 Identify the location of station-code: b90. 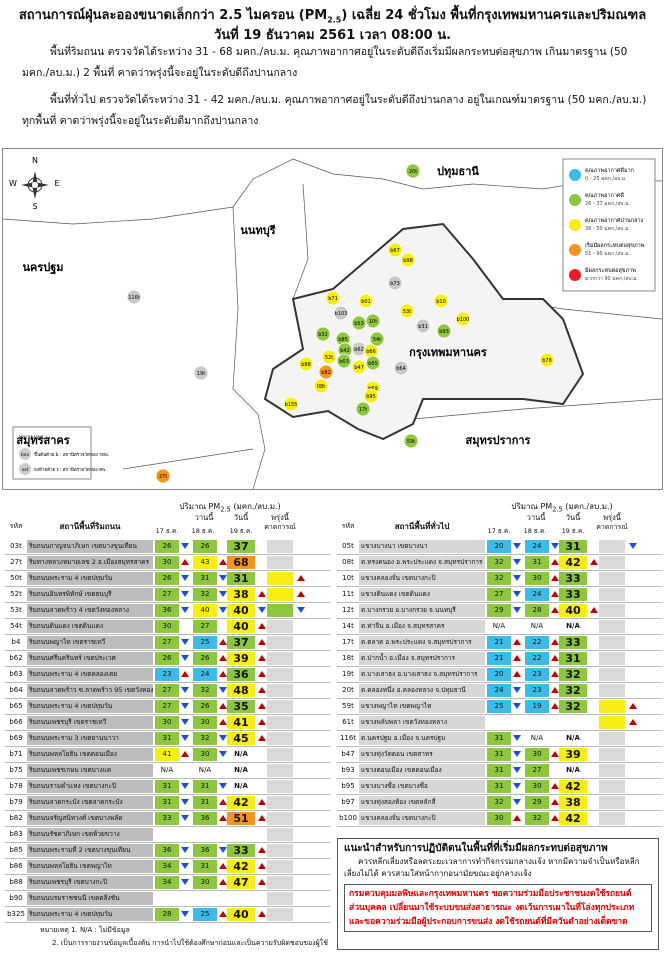
(16, 898).